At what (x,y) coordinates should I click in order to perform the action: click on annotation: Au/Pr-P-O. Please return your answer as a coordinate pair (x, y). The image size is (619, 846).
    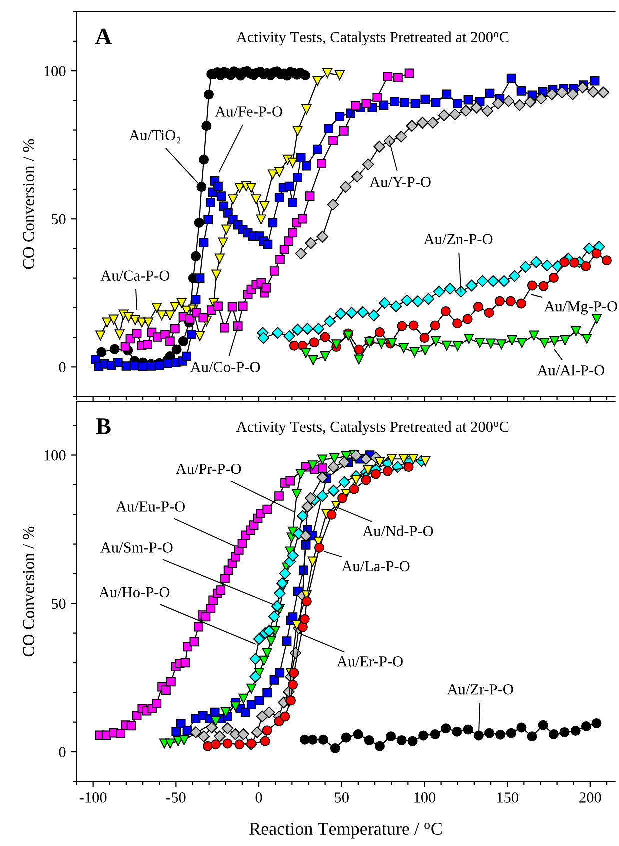
    Looking at the image, I should click on (209, 469).